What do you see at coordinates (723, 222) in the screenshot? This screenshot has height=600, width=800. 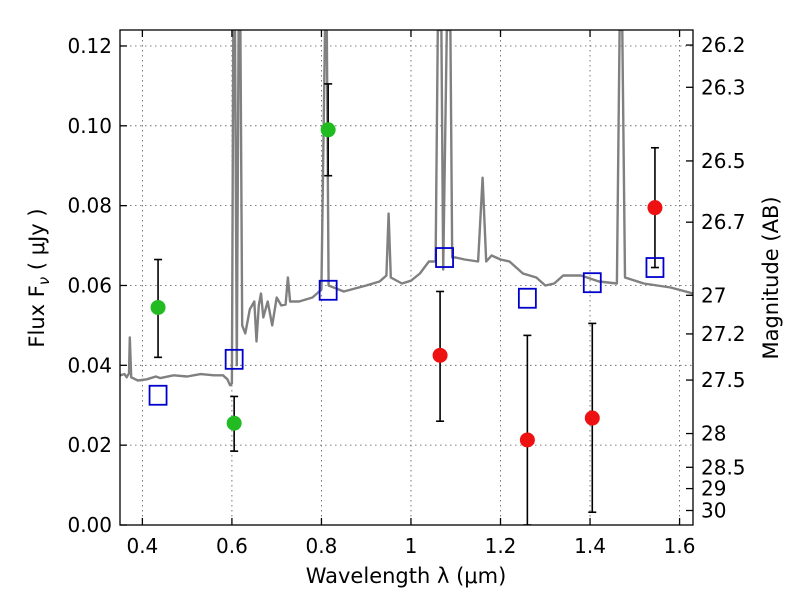 I see `y2-tick-label: 26.7` at bounding box center [723, 222].